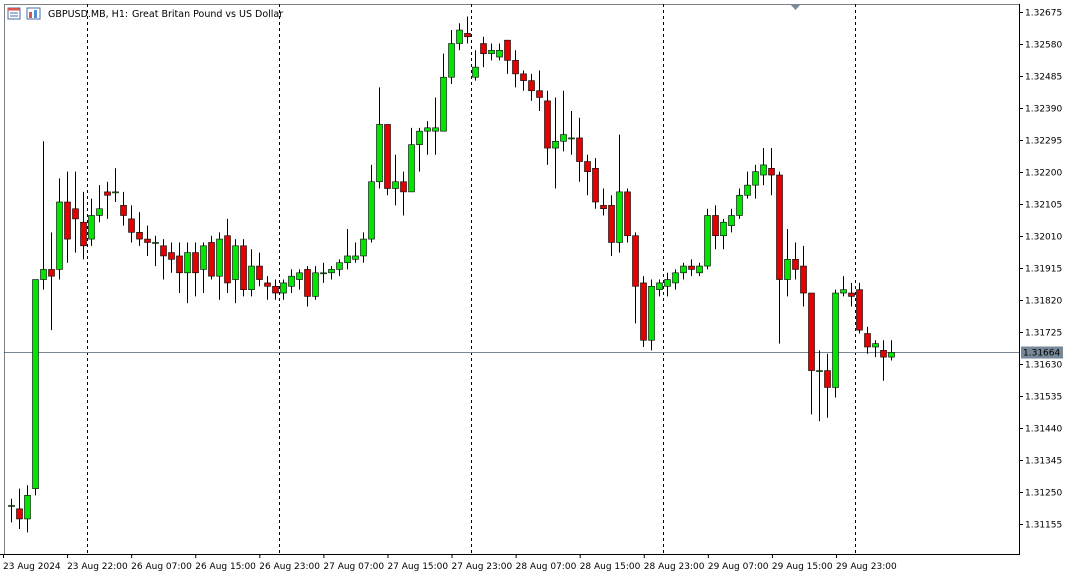 The image size is (1073, 574). Describe the element at coordinates (1043, 206) in the screenshot. I see `price-tick-label: 1.32105` at that location.